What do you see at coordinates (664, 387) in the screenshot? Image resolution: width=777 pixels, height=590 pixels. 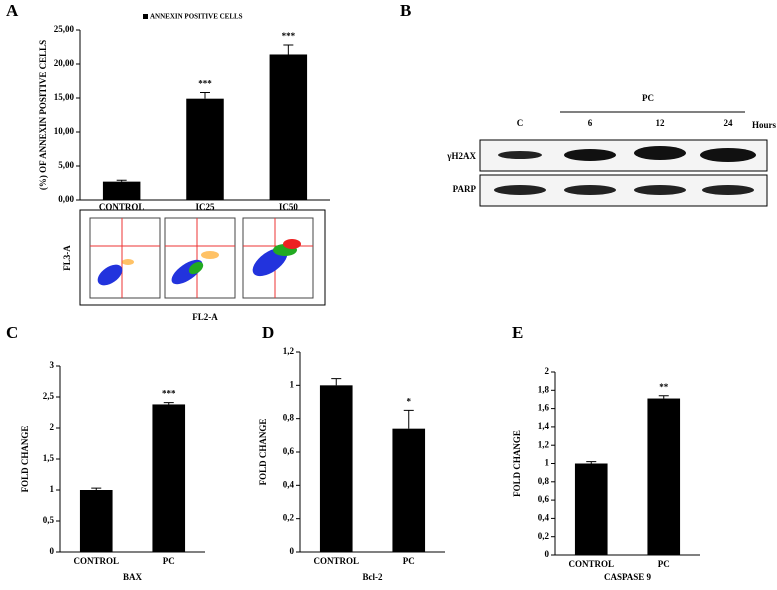 I see `significance-label: **` at bounding box center [664, 387].